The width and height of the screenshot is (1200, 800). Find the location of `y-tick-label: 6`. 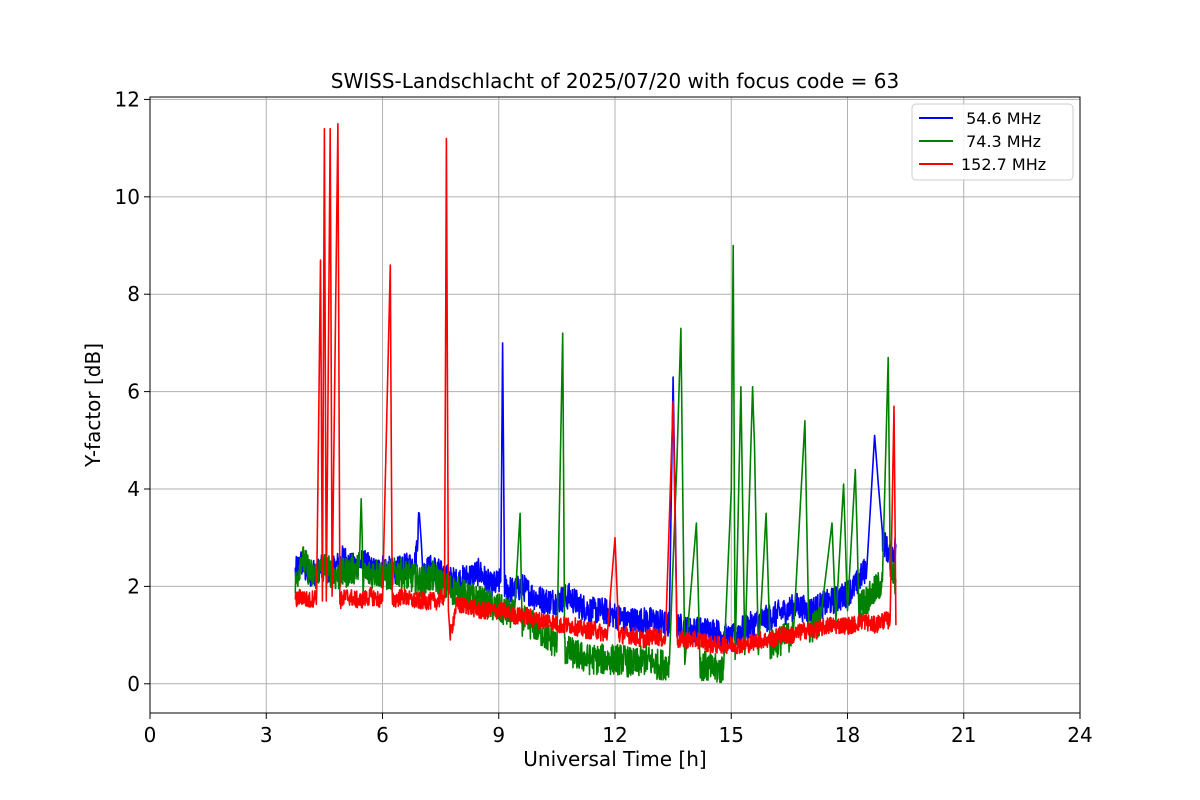

y-tick-label: 6 is located at coordinates (133, 392).